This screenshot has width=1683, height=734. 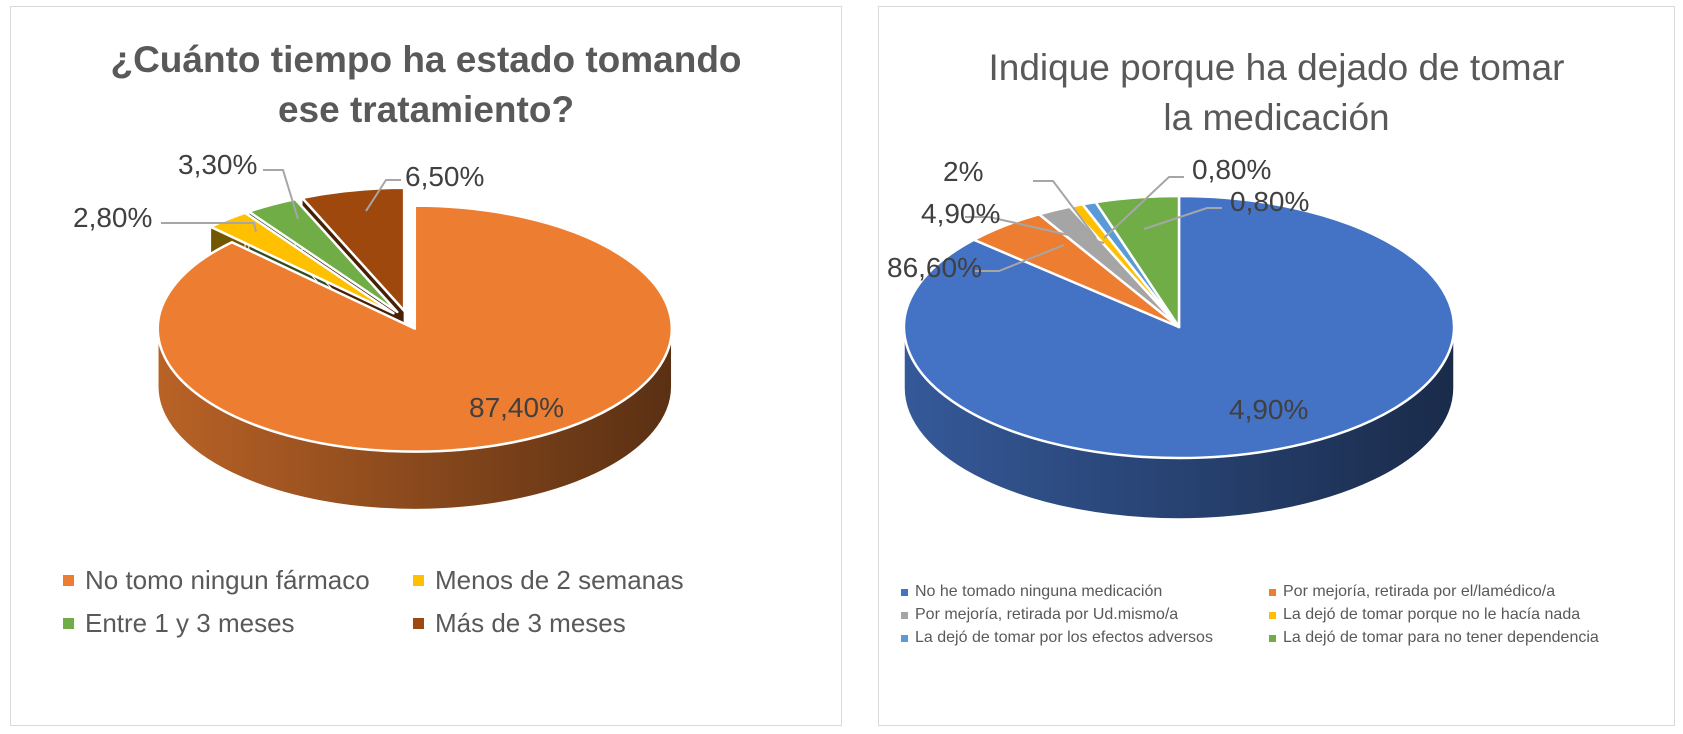 I want to click on chart-title-line: Indique porque ha dejado de tomar, so click(x=1276, y=67).